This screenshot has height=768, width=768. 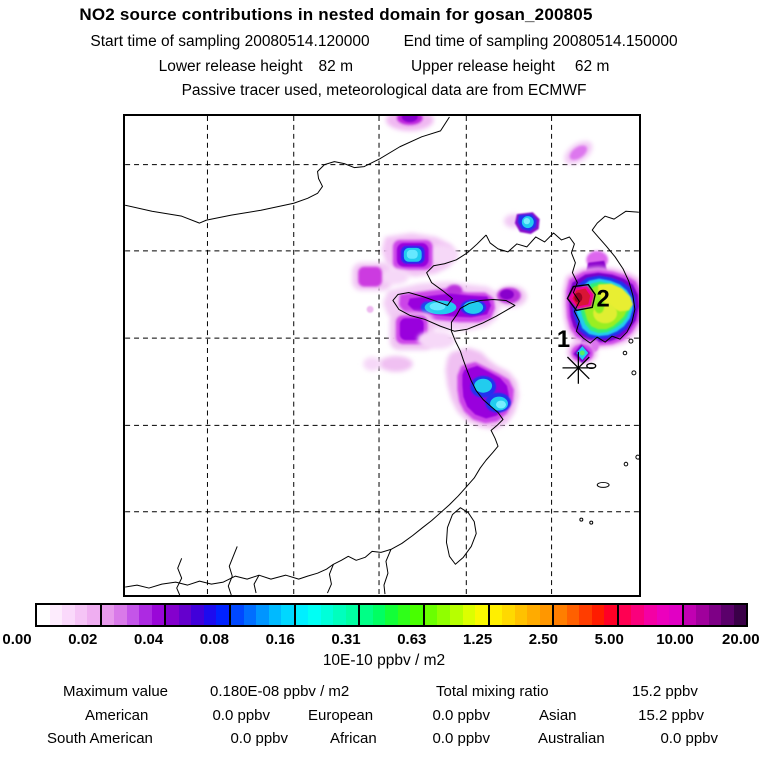 What do you see at coordinates (665, 691) in the screenshot?
I see `total-ratio-value: 15.2 ppbv` at bounding box center [665, 691].